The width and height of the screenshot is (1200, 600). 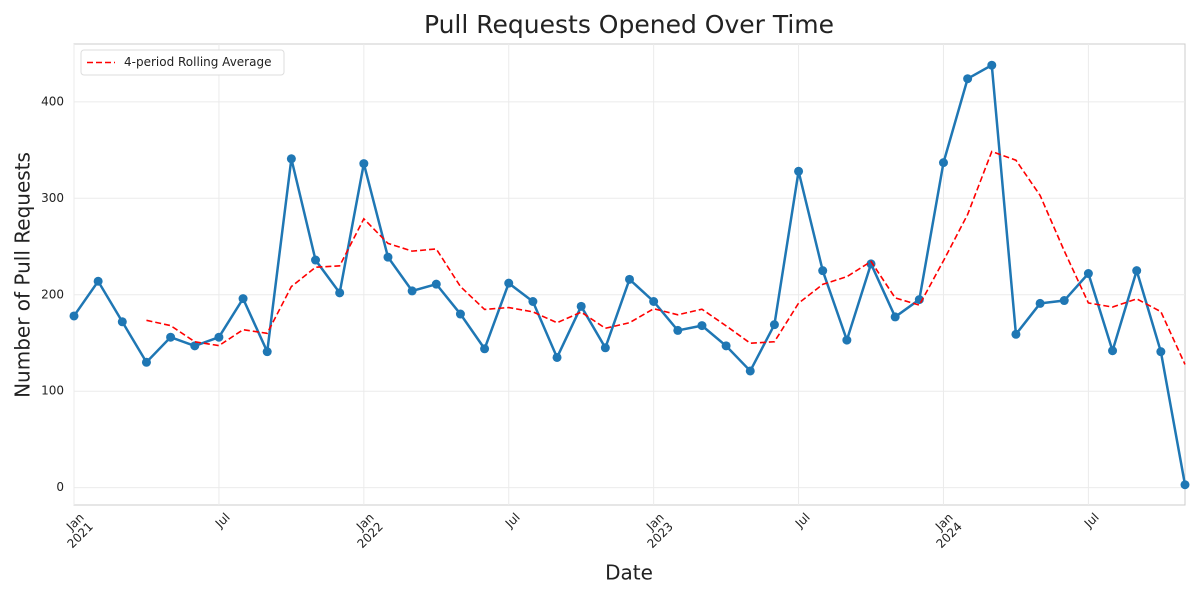 What do you see at coordinates (52, 101) in the screenshot?
I see `y-tick-label: 400` at bounding box center [52, 101].